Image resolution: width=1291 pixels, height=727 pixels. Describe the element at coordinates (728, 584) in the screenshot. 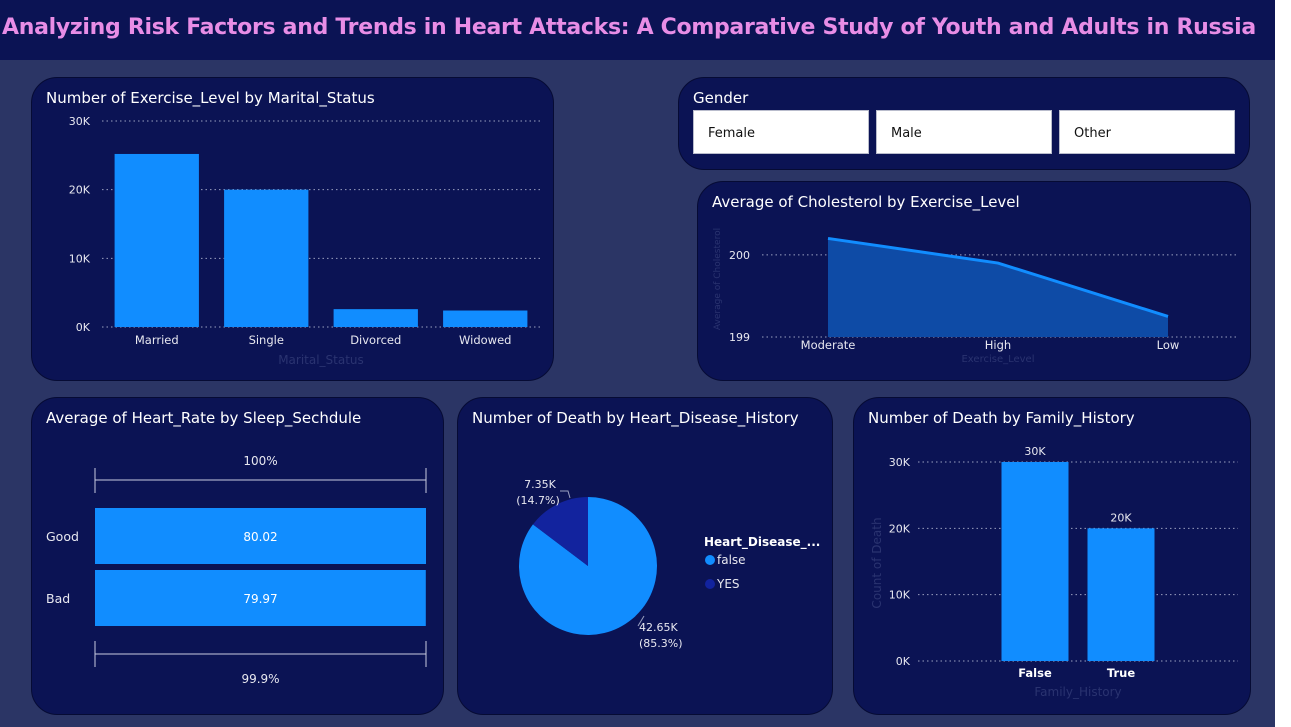

I see `legend-label: YES` at that location.